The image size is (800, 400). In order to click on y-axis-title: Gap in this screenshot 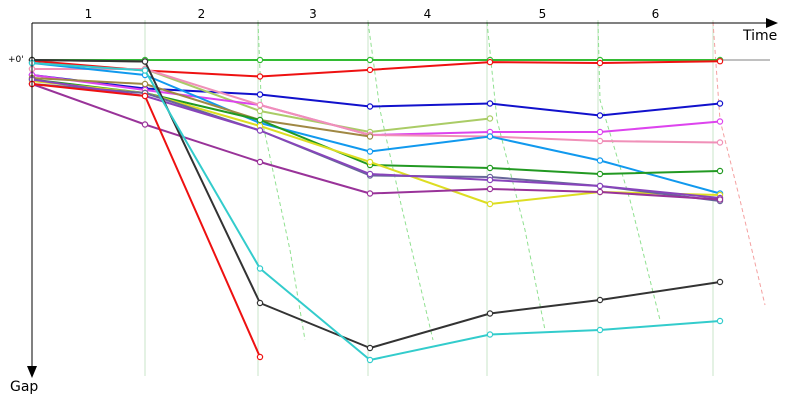, I will do `click(24, 387)`.